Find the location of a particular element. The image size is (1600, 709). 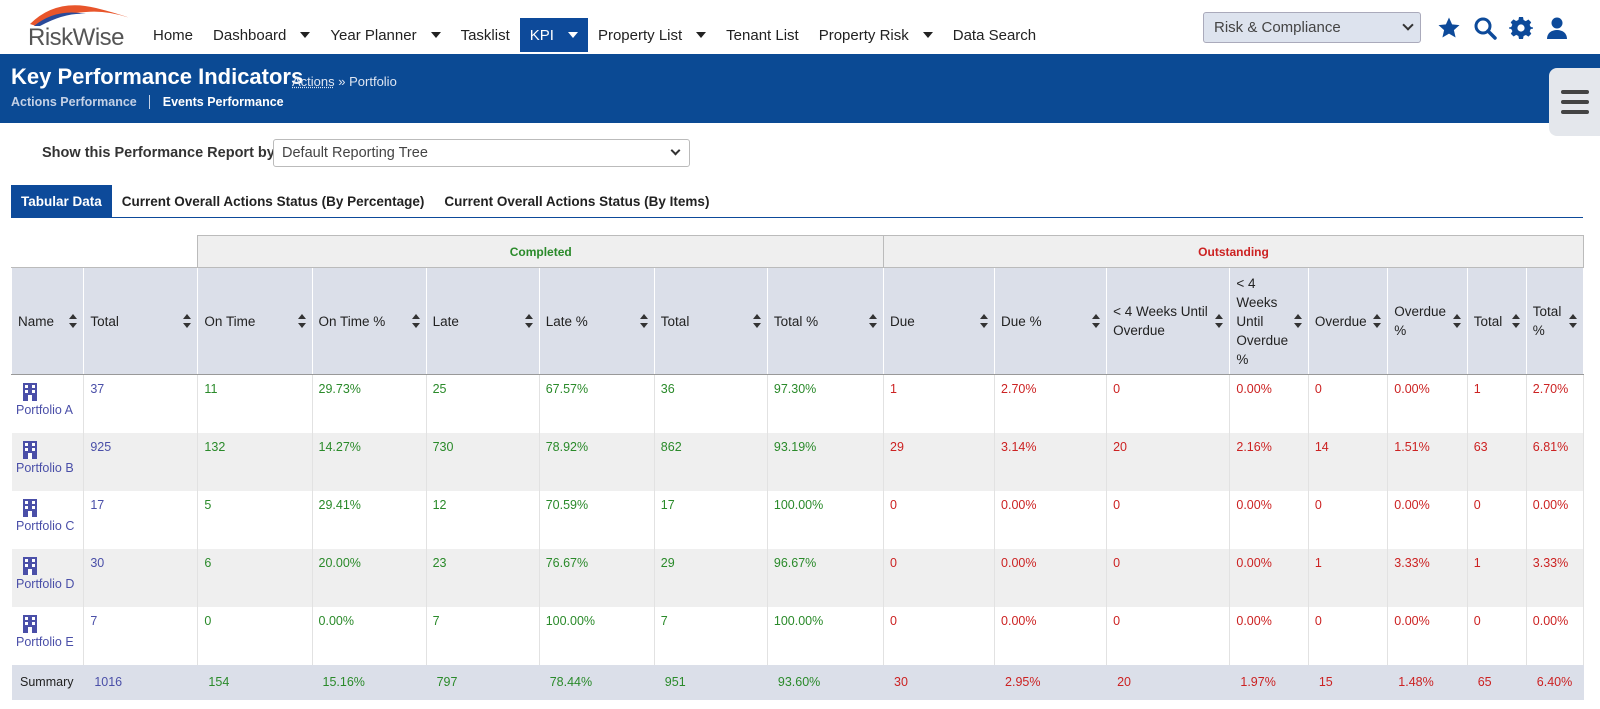

search-icon is located at coordinates (1485, 28).